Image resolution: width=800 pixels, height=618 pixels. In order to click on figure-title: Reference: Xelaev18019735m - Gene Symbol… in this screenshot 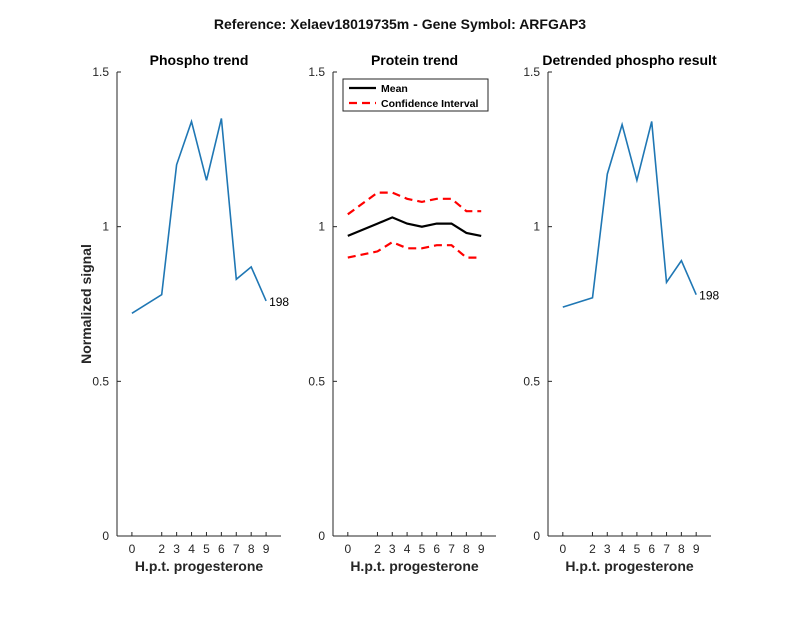, I will do `click(400, 24)`.